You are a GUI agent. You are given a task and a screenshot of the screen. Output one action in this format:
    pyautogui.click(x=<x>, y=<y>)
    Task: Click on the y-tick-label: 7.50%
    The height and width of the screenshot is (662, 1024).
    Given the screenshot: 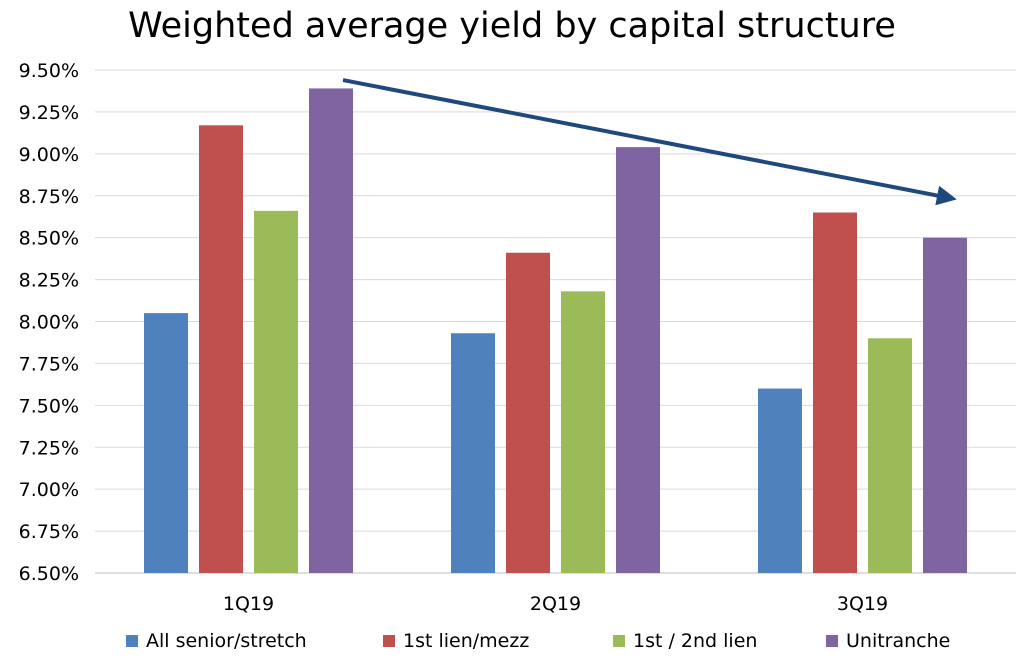 What is the action you would take?
    pyautogui.click(x=49, y=406)
    